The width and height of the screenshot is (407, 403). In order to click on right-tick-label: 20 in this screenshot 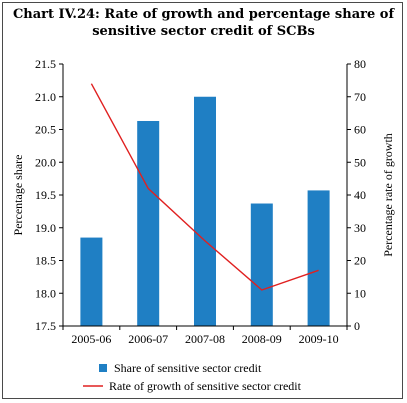, I will do `click(360, 261)`.